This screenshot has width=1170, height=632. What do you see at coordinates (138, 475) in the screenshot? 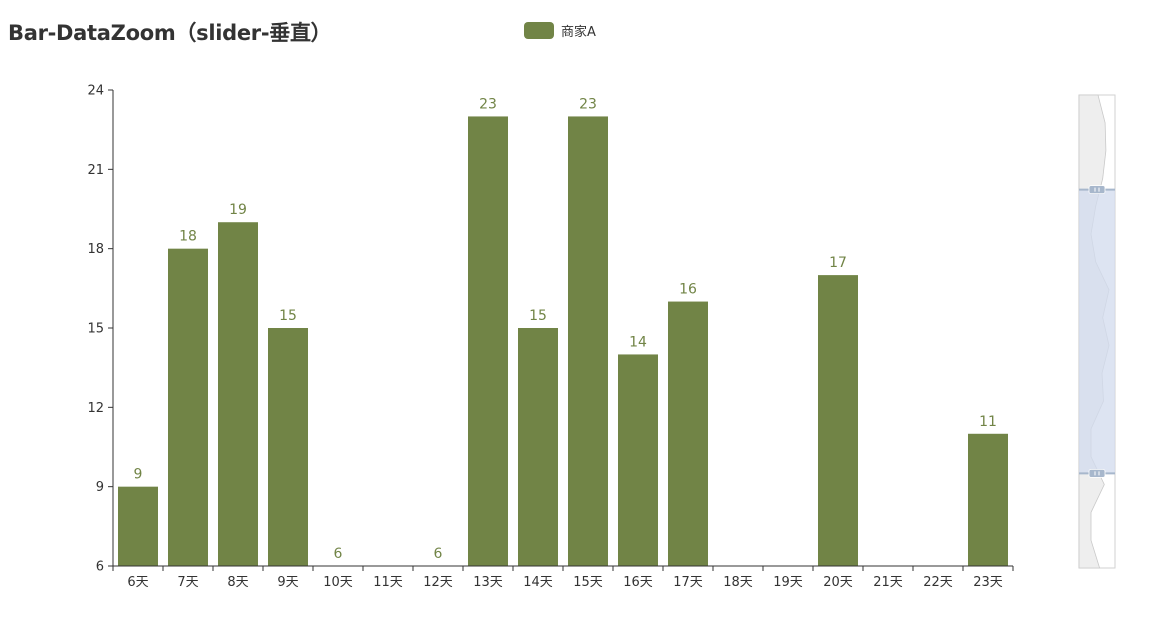
I see `data-label: 9` at bounding box center [138, 475].